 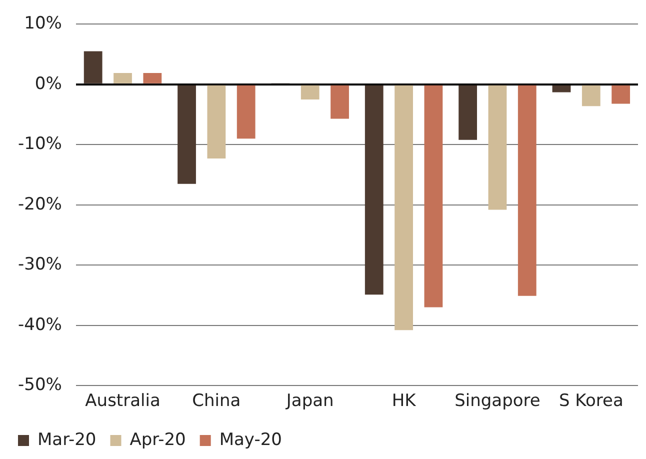 What do you see at coordinates (122, 401) in the screenshot?
I see `x-tick-label: Australia` at bounding box center [122, 401].